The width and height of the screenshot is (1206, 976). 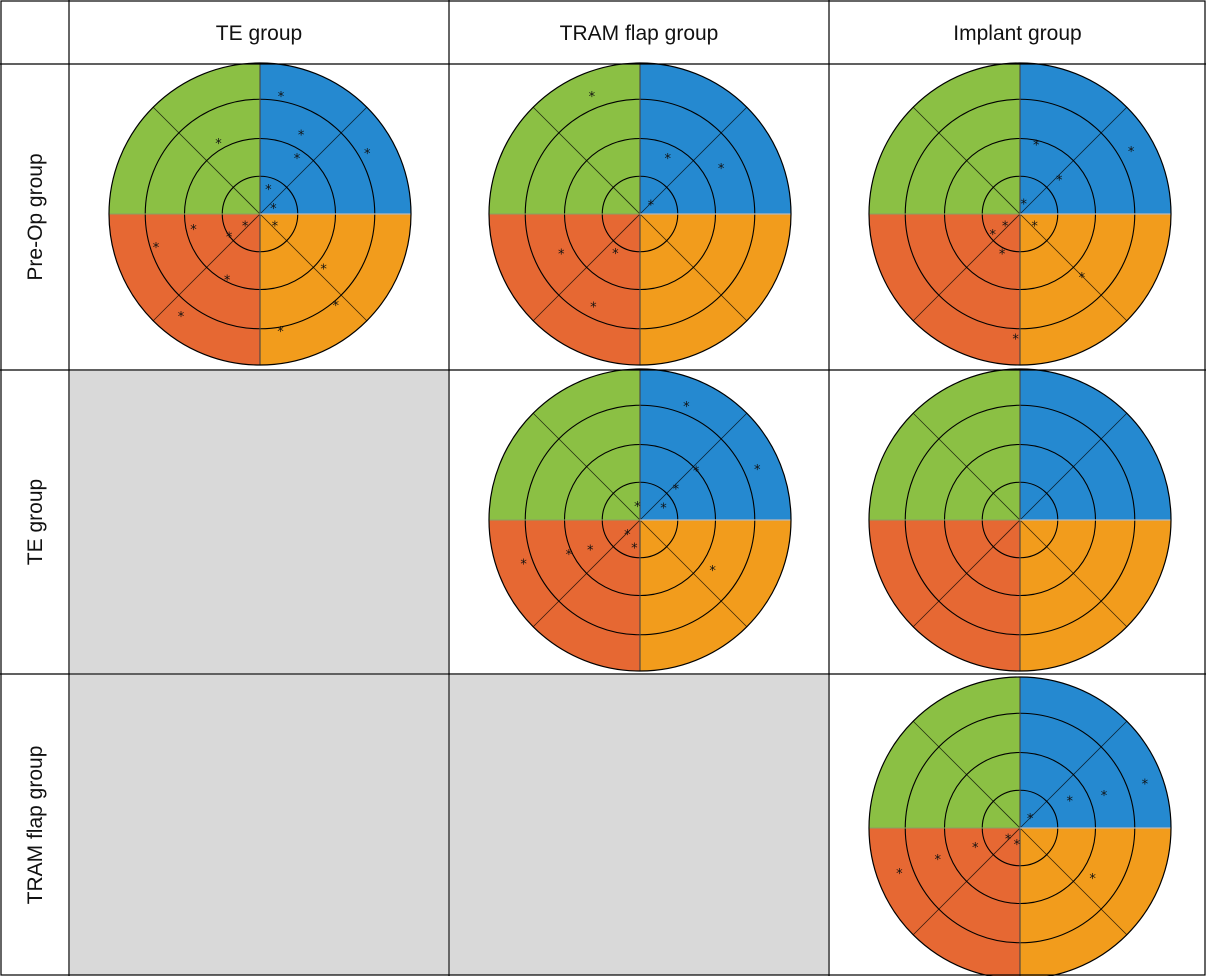 What do you see at coordinates (944, 902) in the screenshot?
I see `quadrant-red` at bounding box center [944, 902].